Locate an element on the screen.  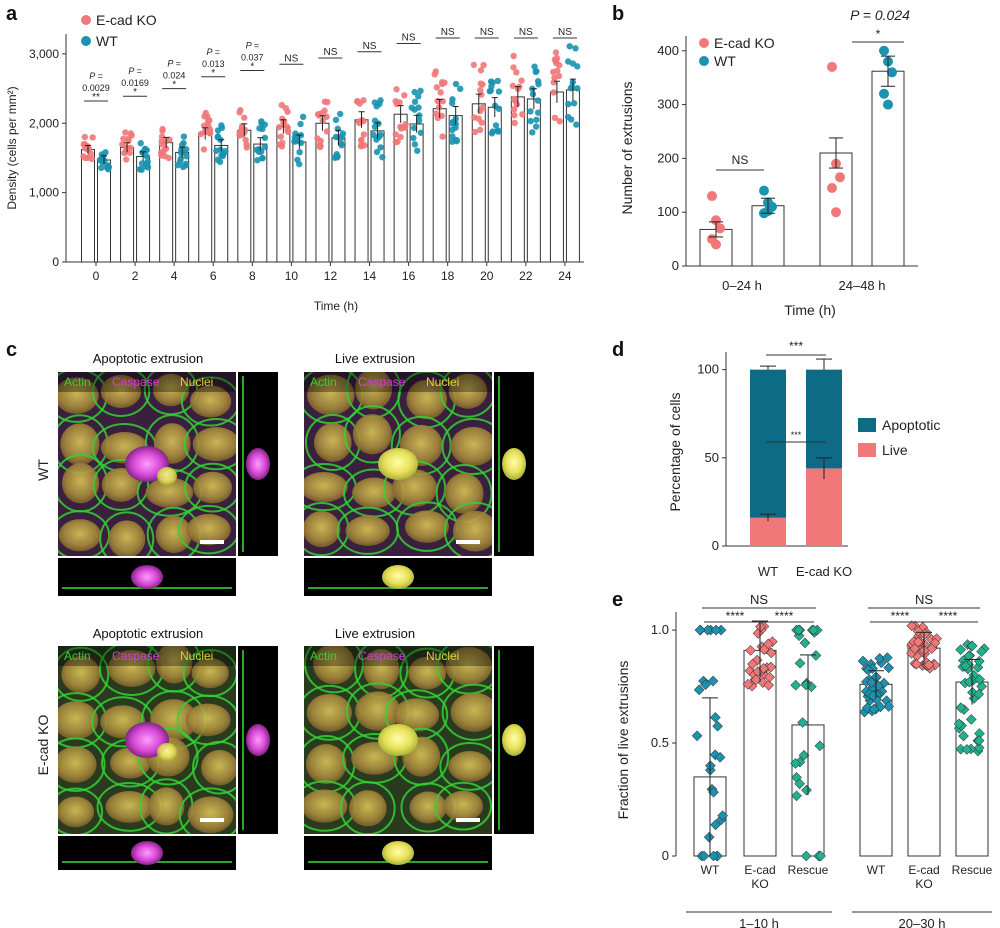
a-bar is located at coordinates (244, 196).